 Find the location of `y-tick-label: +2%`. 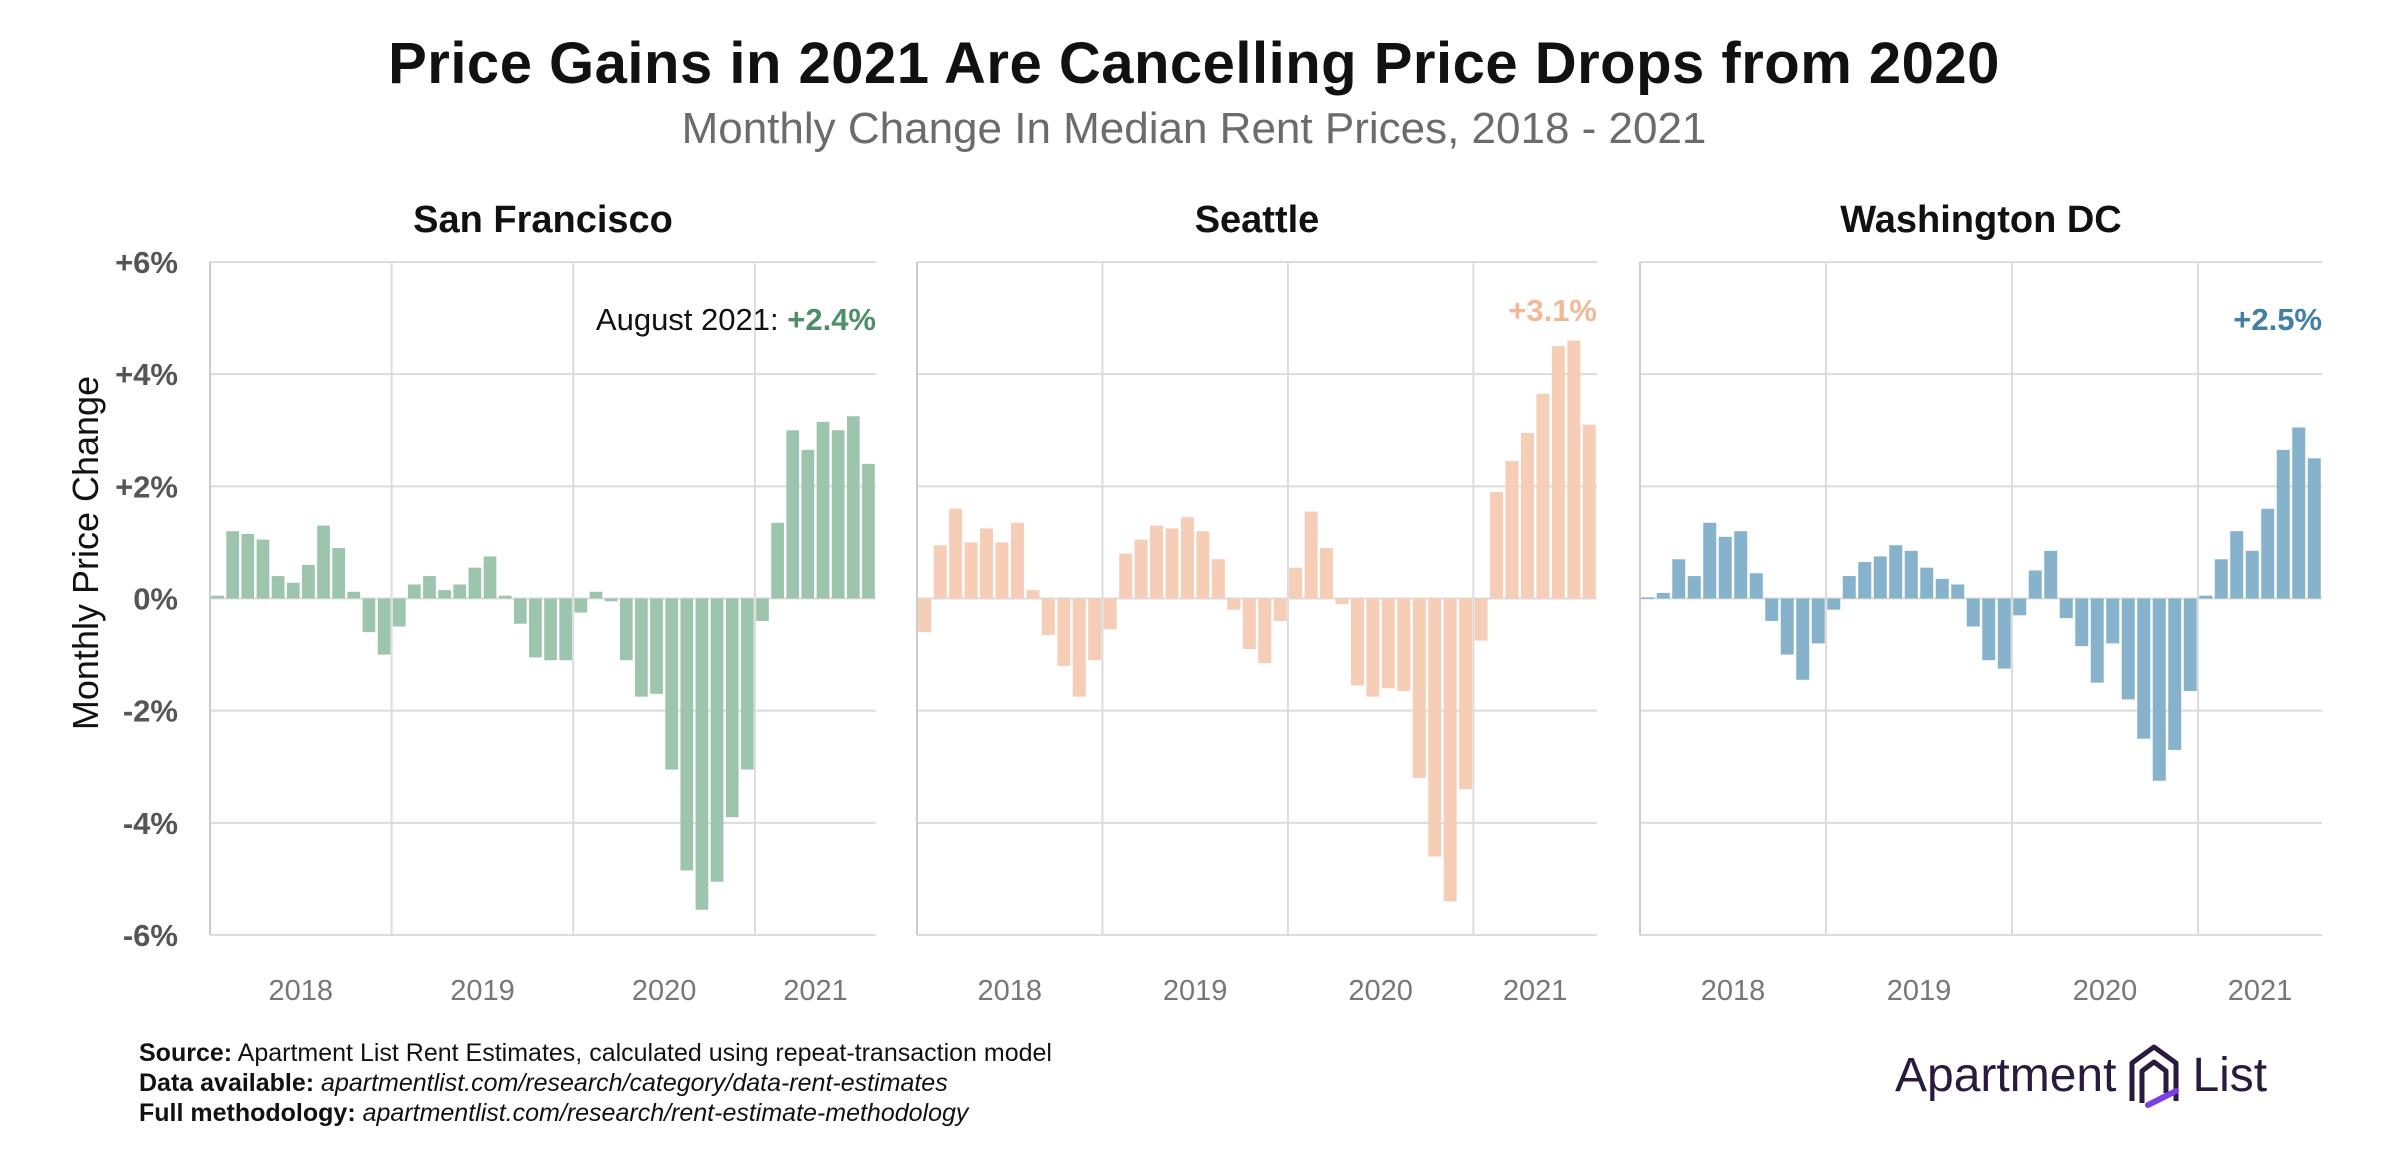

y-tick-label: +2% is located at coordinates (146, 486).